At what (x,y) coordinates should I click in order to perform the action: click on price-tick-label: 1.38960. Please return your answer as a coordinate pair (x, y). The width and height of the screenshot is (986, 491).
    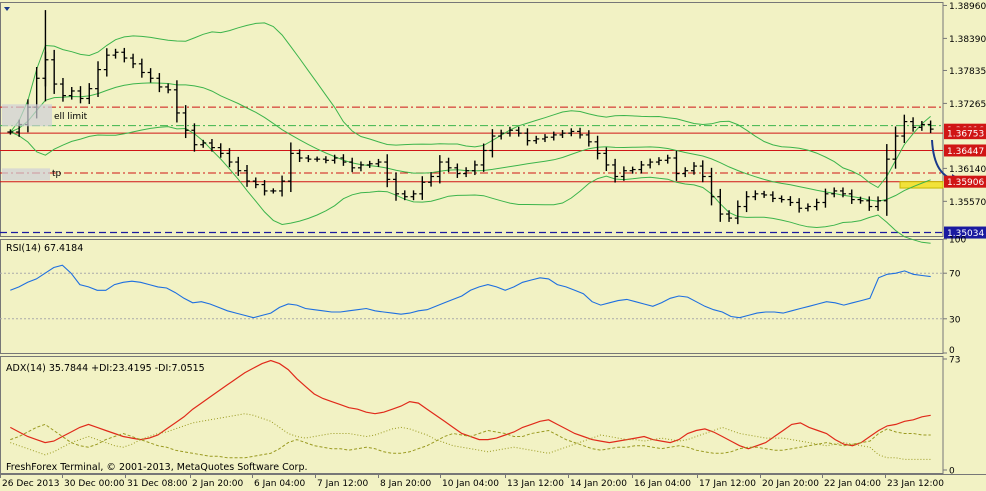
    Looking at the image, I should click on (967, 7).